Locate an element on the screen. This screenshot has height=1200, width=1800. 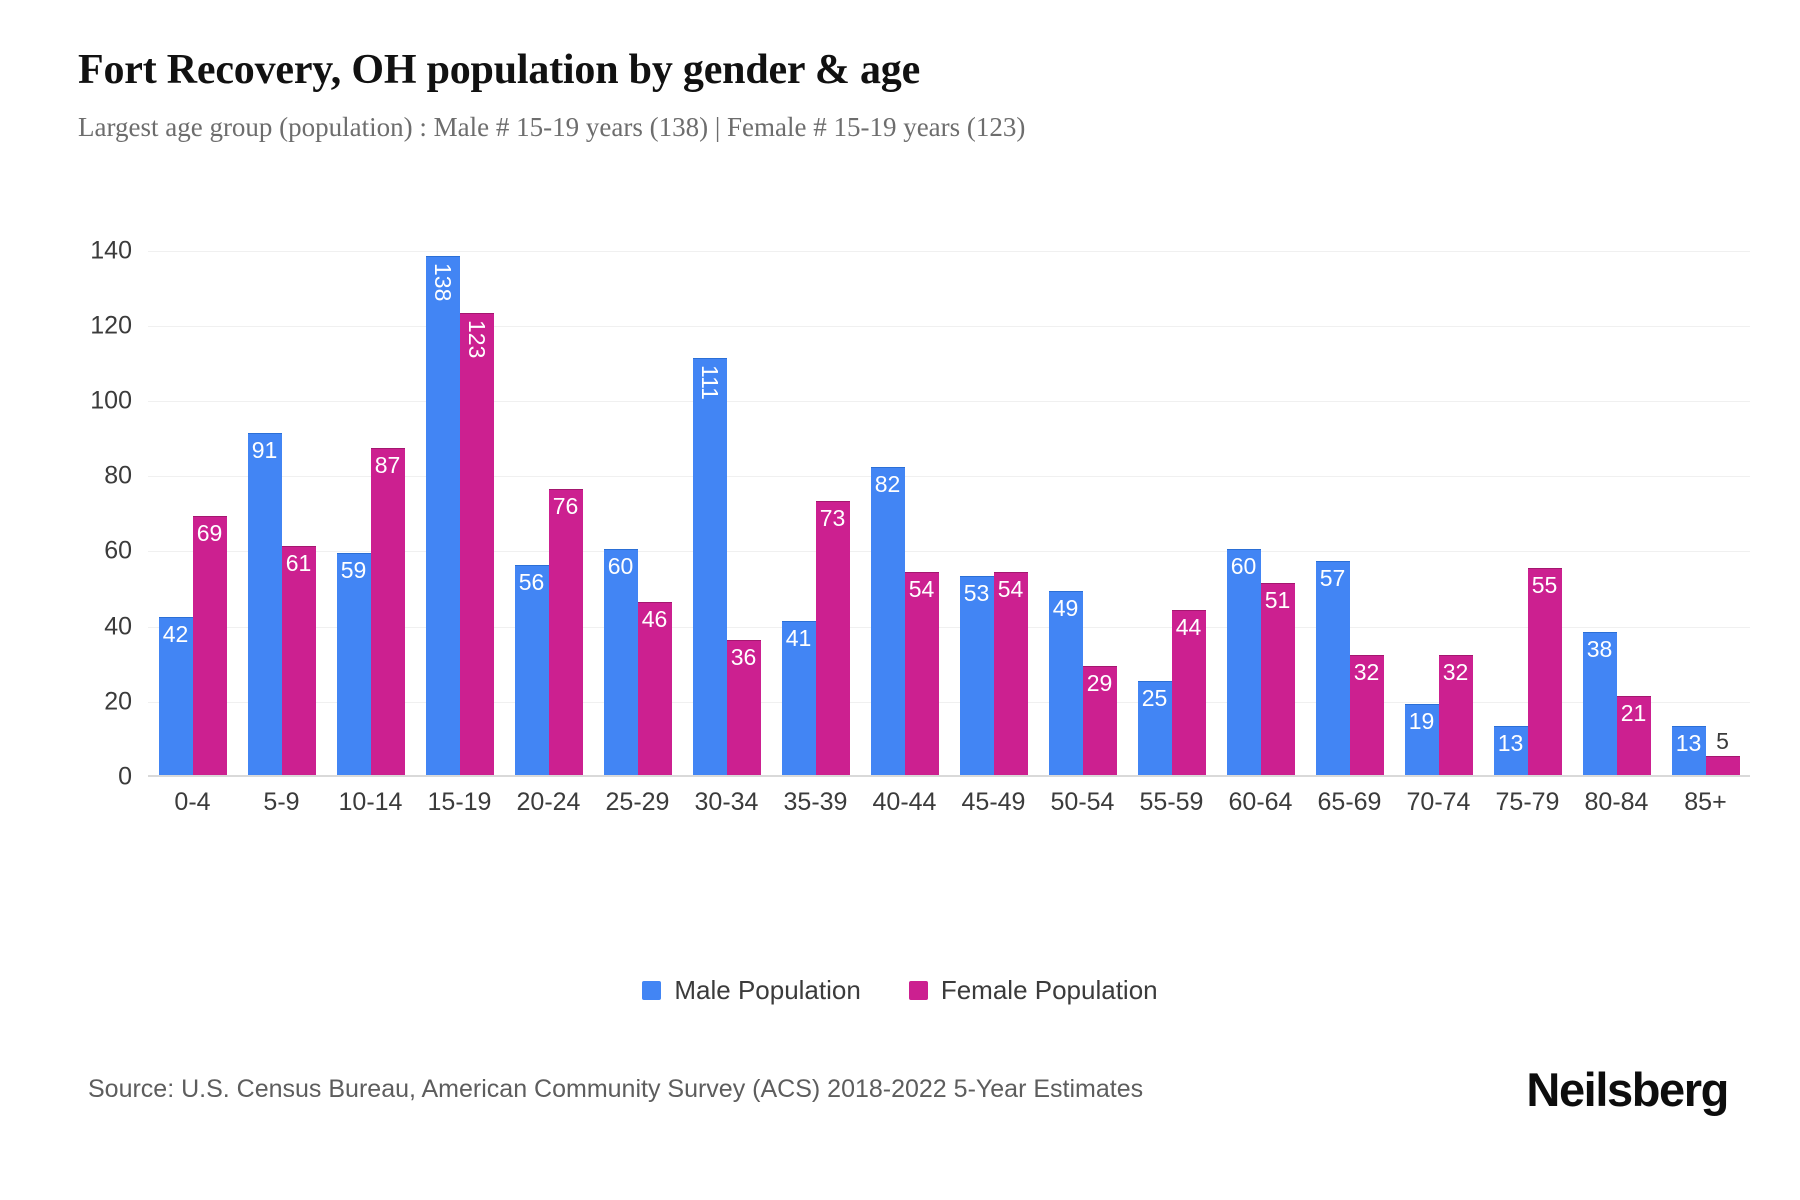
bar-value-label: 138 is located at coordinates (443, 282).